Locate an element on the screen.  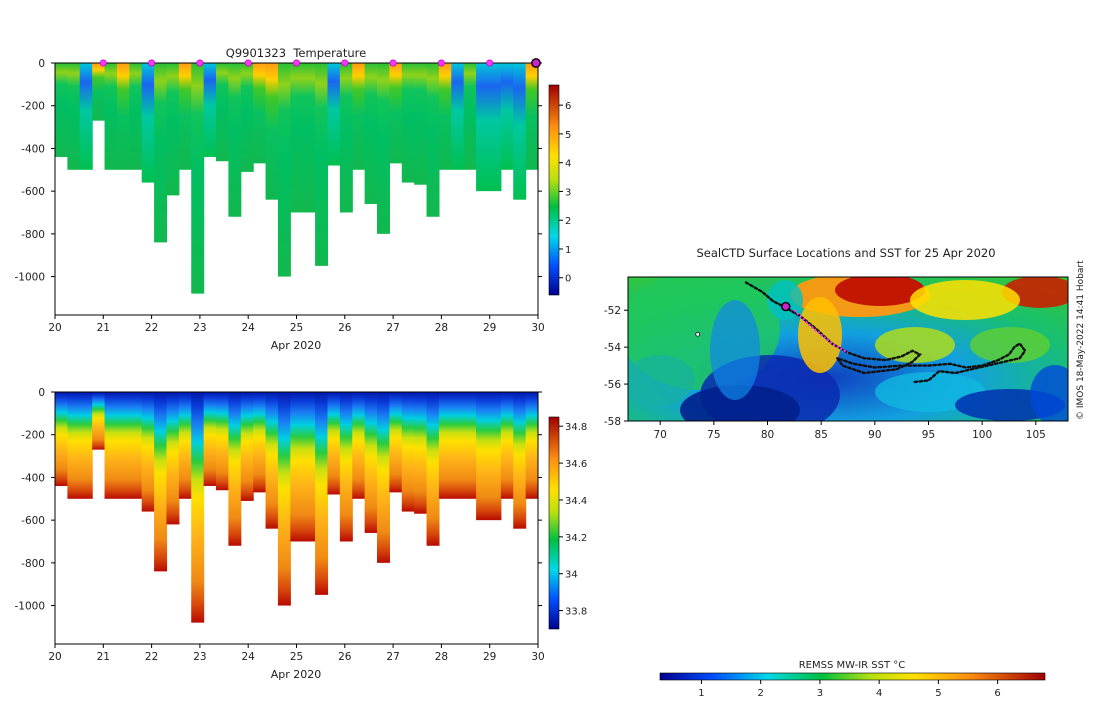
x-tick-label: 26 is located at coordinates (345, 657).